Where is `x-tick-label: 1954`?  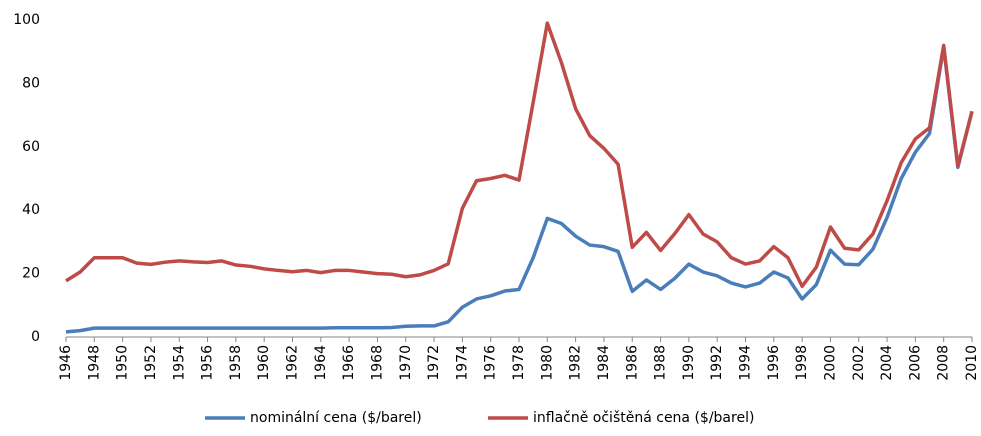
x-tick-label: 1954 is located at coordinates (179, 363).